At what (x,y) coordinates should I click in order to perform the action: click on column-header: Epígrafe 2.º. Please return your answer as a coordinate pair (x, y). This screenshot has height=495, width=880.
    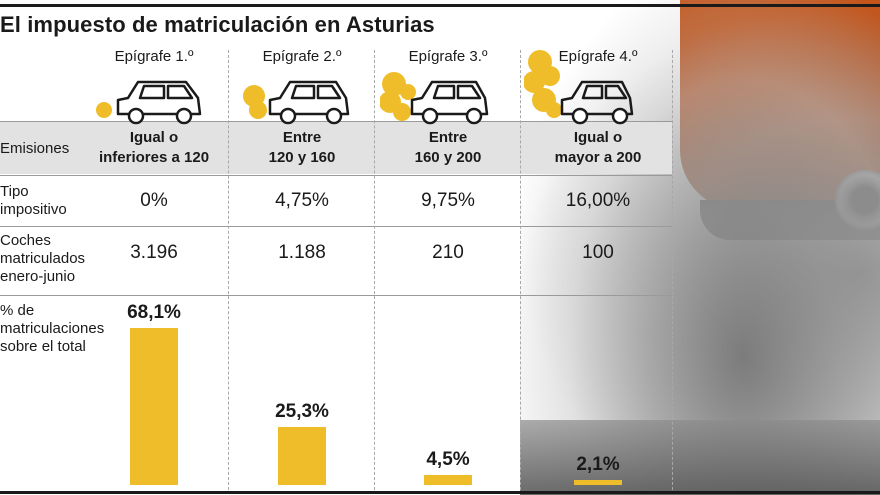
    Looking at the image, I should click on (302, 56).